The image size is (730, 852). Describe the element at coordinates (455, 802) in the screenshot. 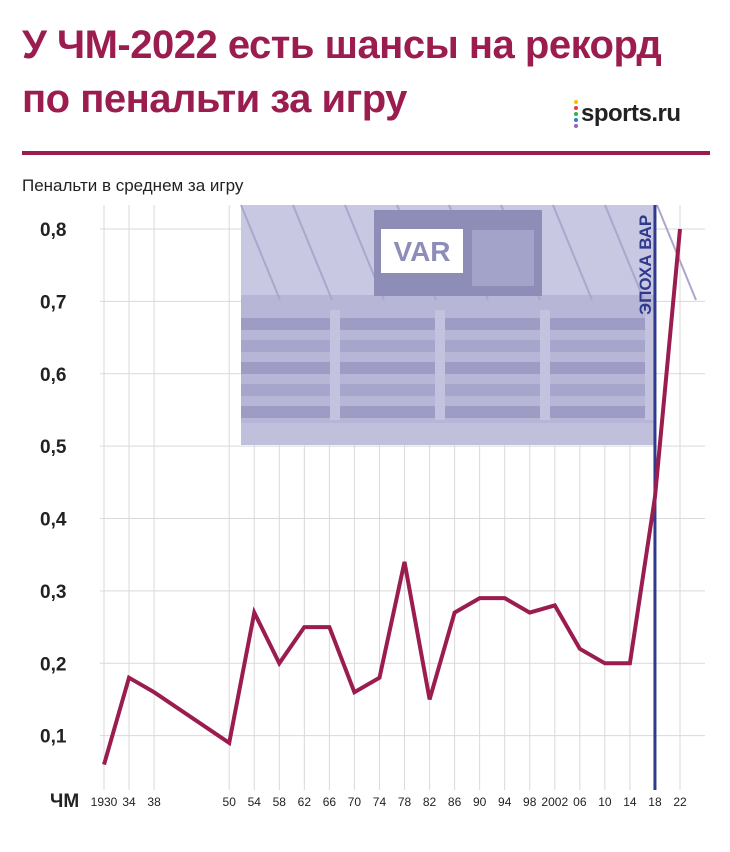

I see `x-tick-label: 86` at that location.